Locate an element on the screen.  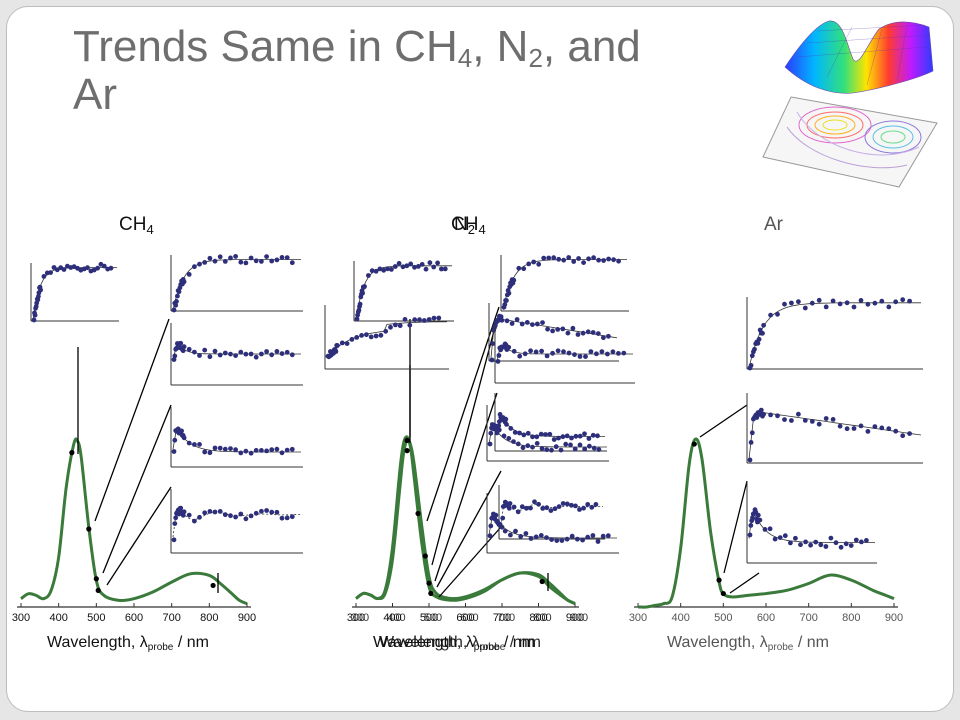
x-tick-label-overlay-700: 700 is located at coordinates (506, 618).